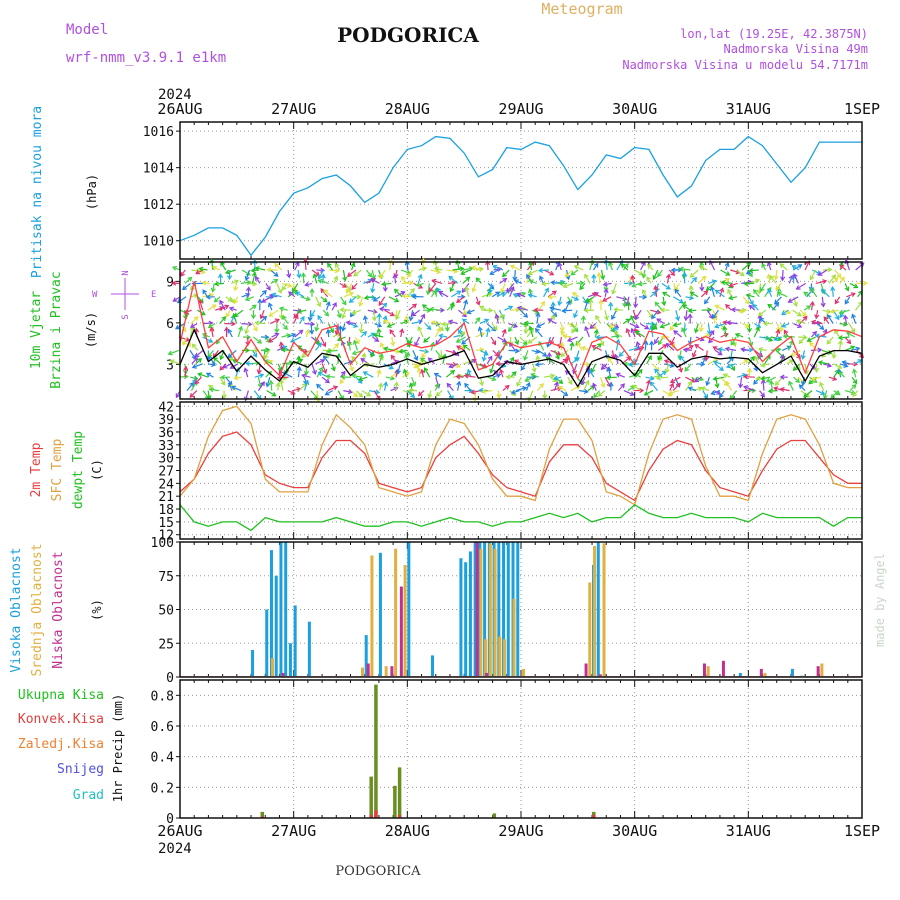  What do you see at coordinates (521, 749) in the screenshot?
I see `precip-frame` at bounding box center [521, 749].